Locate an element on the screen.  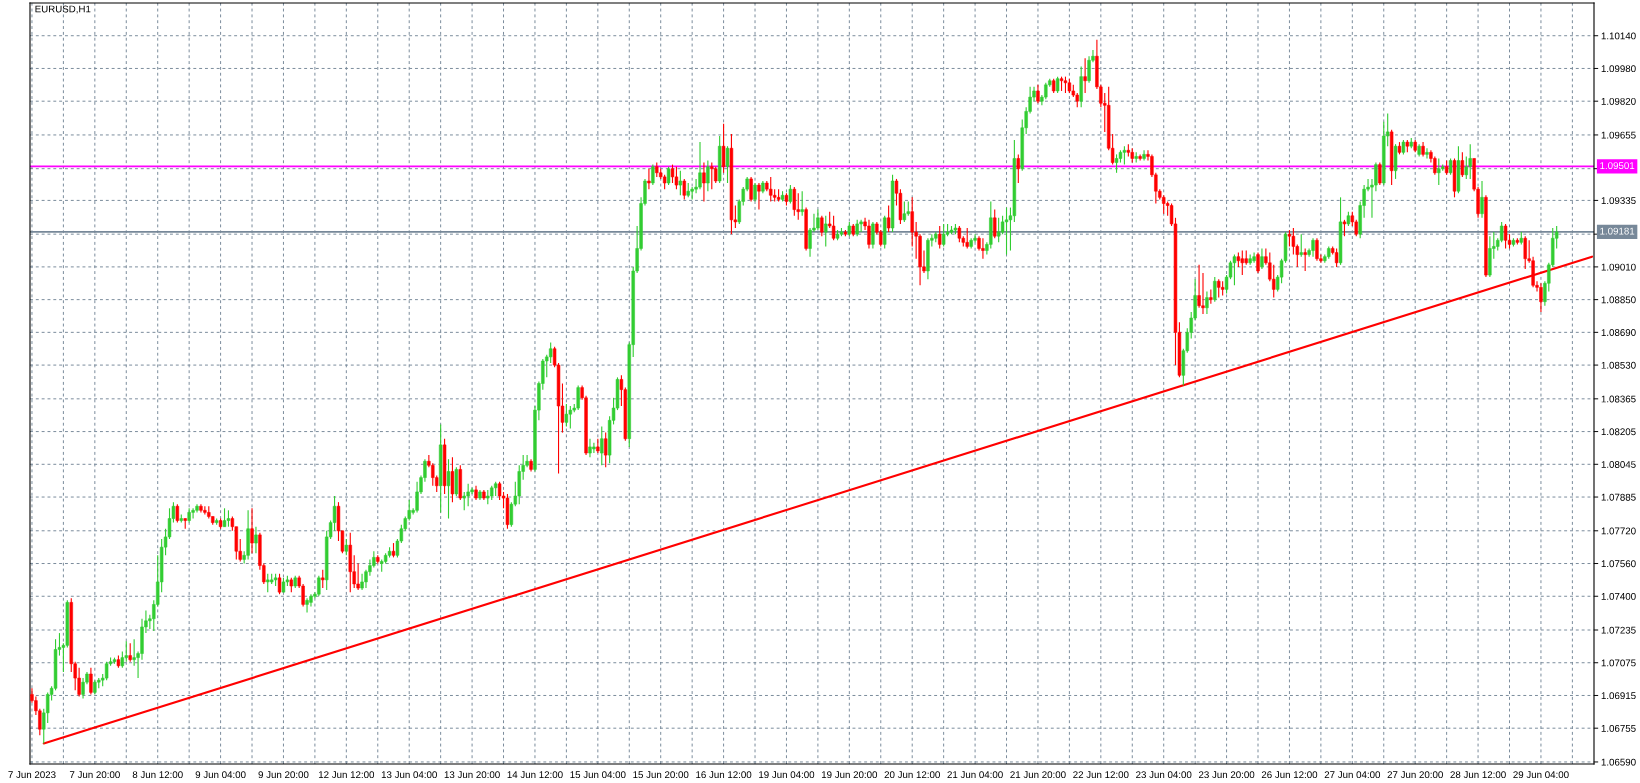
x-tick-label: 22 Jun 12:00 is located at coordinates (1101, 775).